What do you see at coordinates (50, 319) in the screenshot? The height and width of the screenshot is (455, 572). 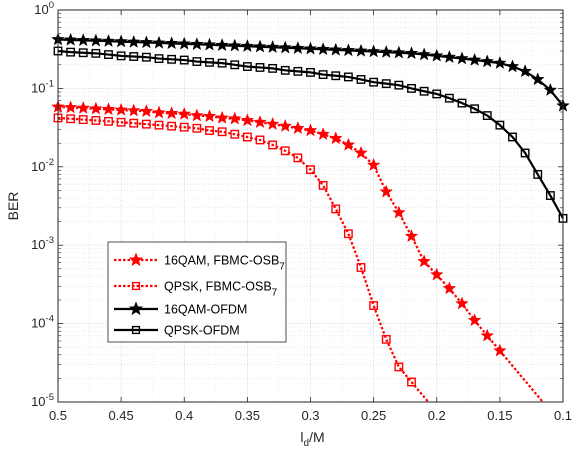 I see `y-tick-label-exponent: -4` at bounding box center [50, 319].